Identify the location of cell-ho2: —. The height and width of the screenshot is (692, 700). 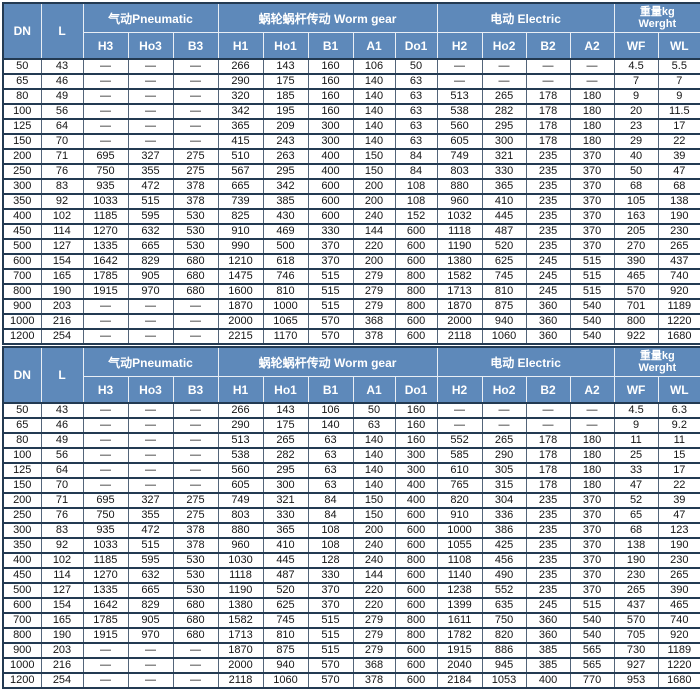
(504, 425).